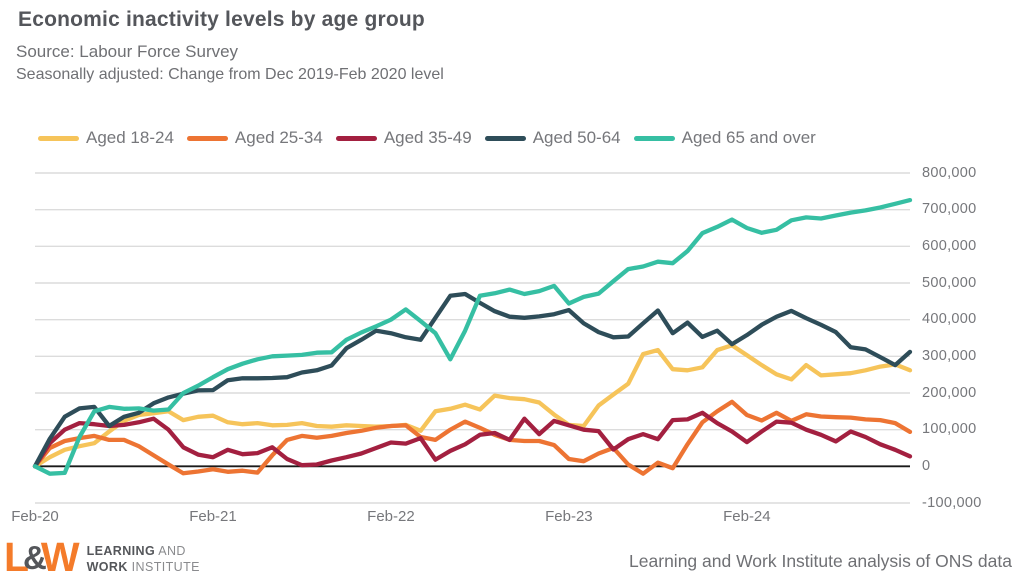 The image size is (1024, 586). Describe the element at coordinates (748, 137) in the screenshot. I see `legend-label: Aged 65 and over` at that location.